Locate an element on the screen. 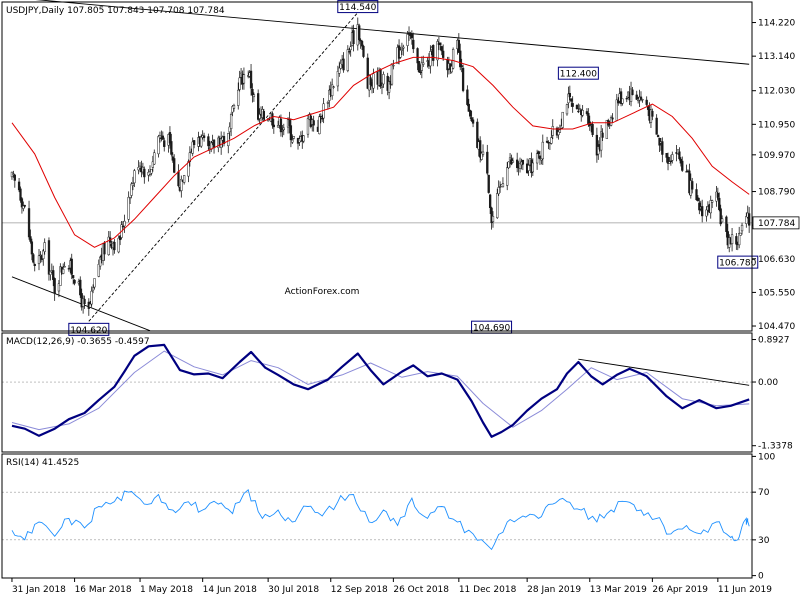 The height and width of the screenshot is (604, 800). pivot-label-text: 112.400 is located at coordinates (578, 75).